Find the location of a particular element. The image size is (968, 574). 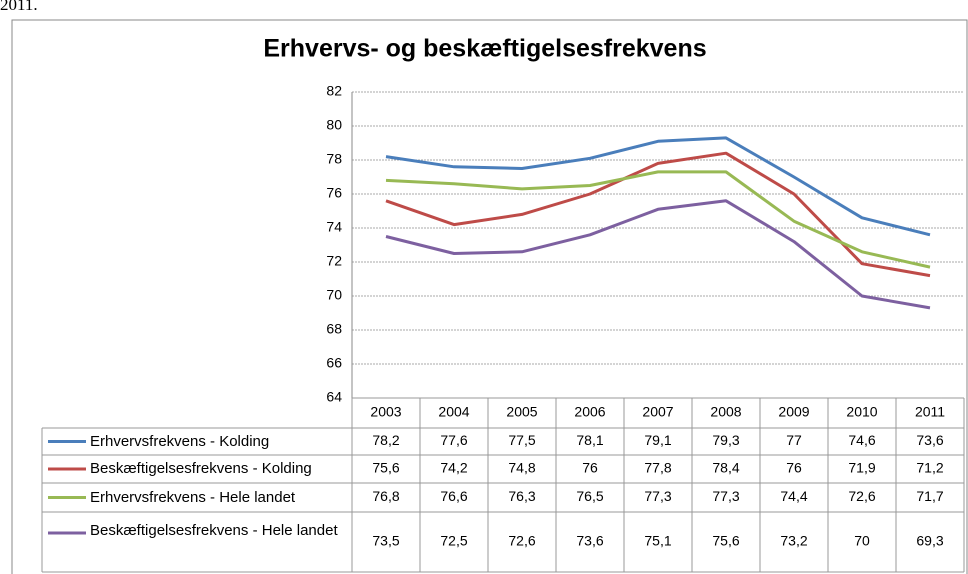

y-tick-label: 72 is located at coordinates (334, 261).